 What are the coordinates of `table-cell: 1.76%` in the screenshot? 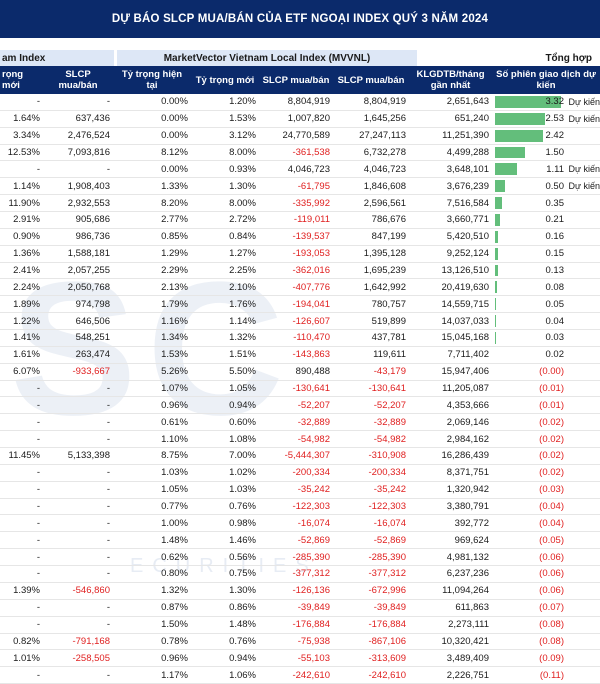 It's located at (225, 304).